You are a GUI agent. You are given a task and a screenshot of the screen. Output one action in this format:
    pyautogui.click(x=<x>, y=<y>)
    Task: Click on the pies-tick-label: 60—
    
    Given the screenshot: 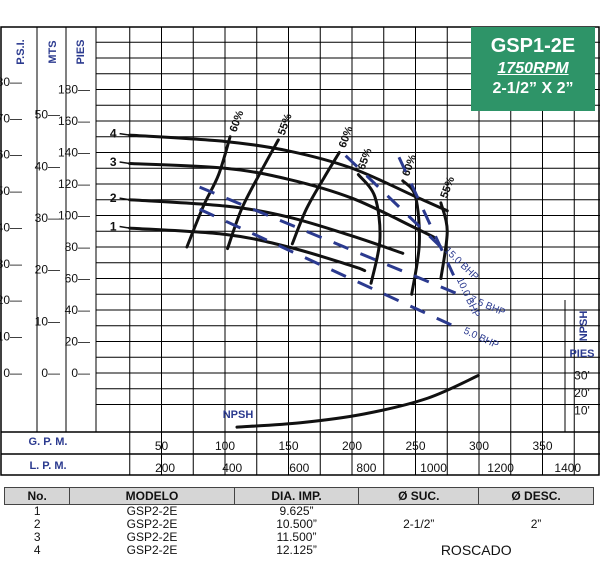 What is the action you would take?
    pyautogui.click(x=77, y=279)
    